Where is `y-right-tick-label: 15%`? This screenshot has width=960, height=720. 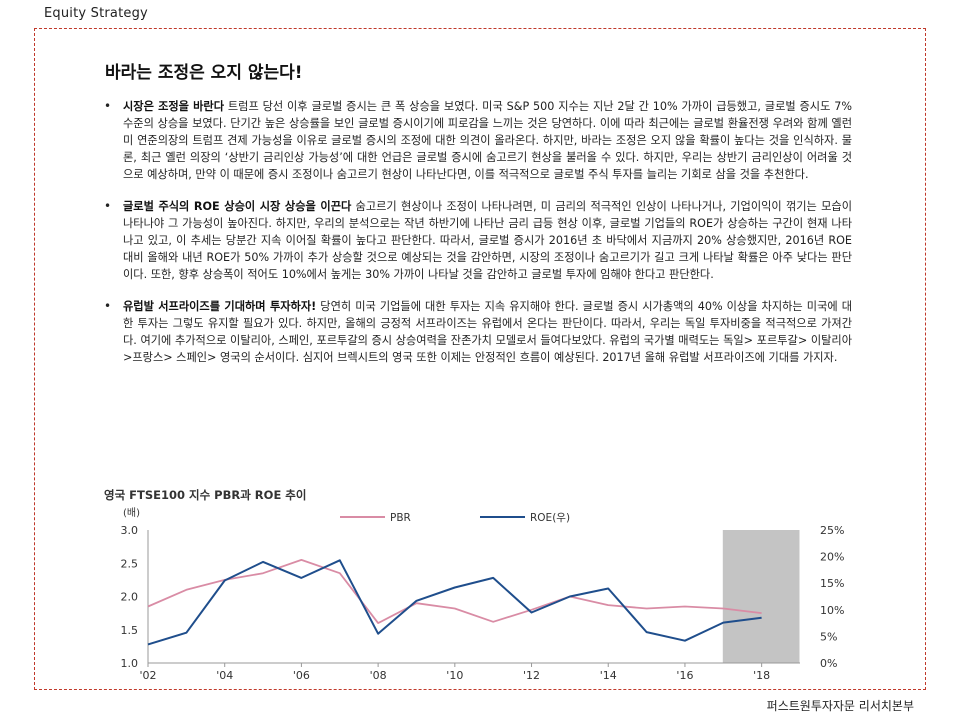
y-right-tick-label: 15% is located at coordinates (832, 583).